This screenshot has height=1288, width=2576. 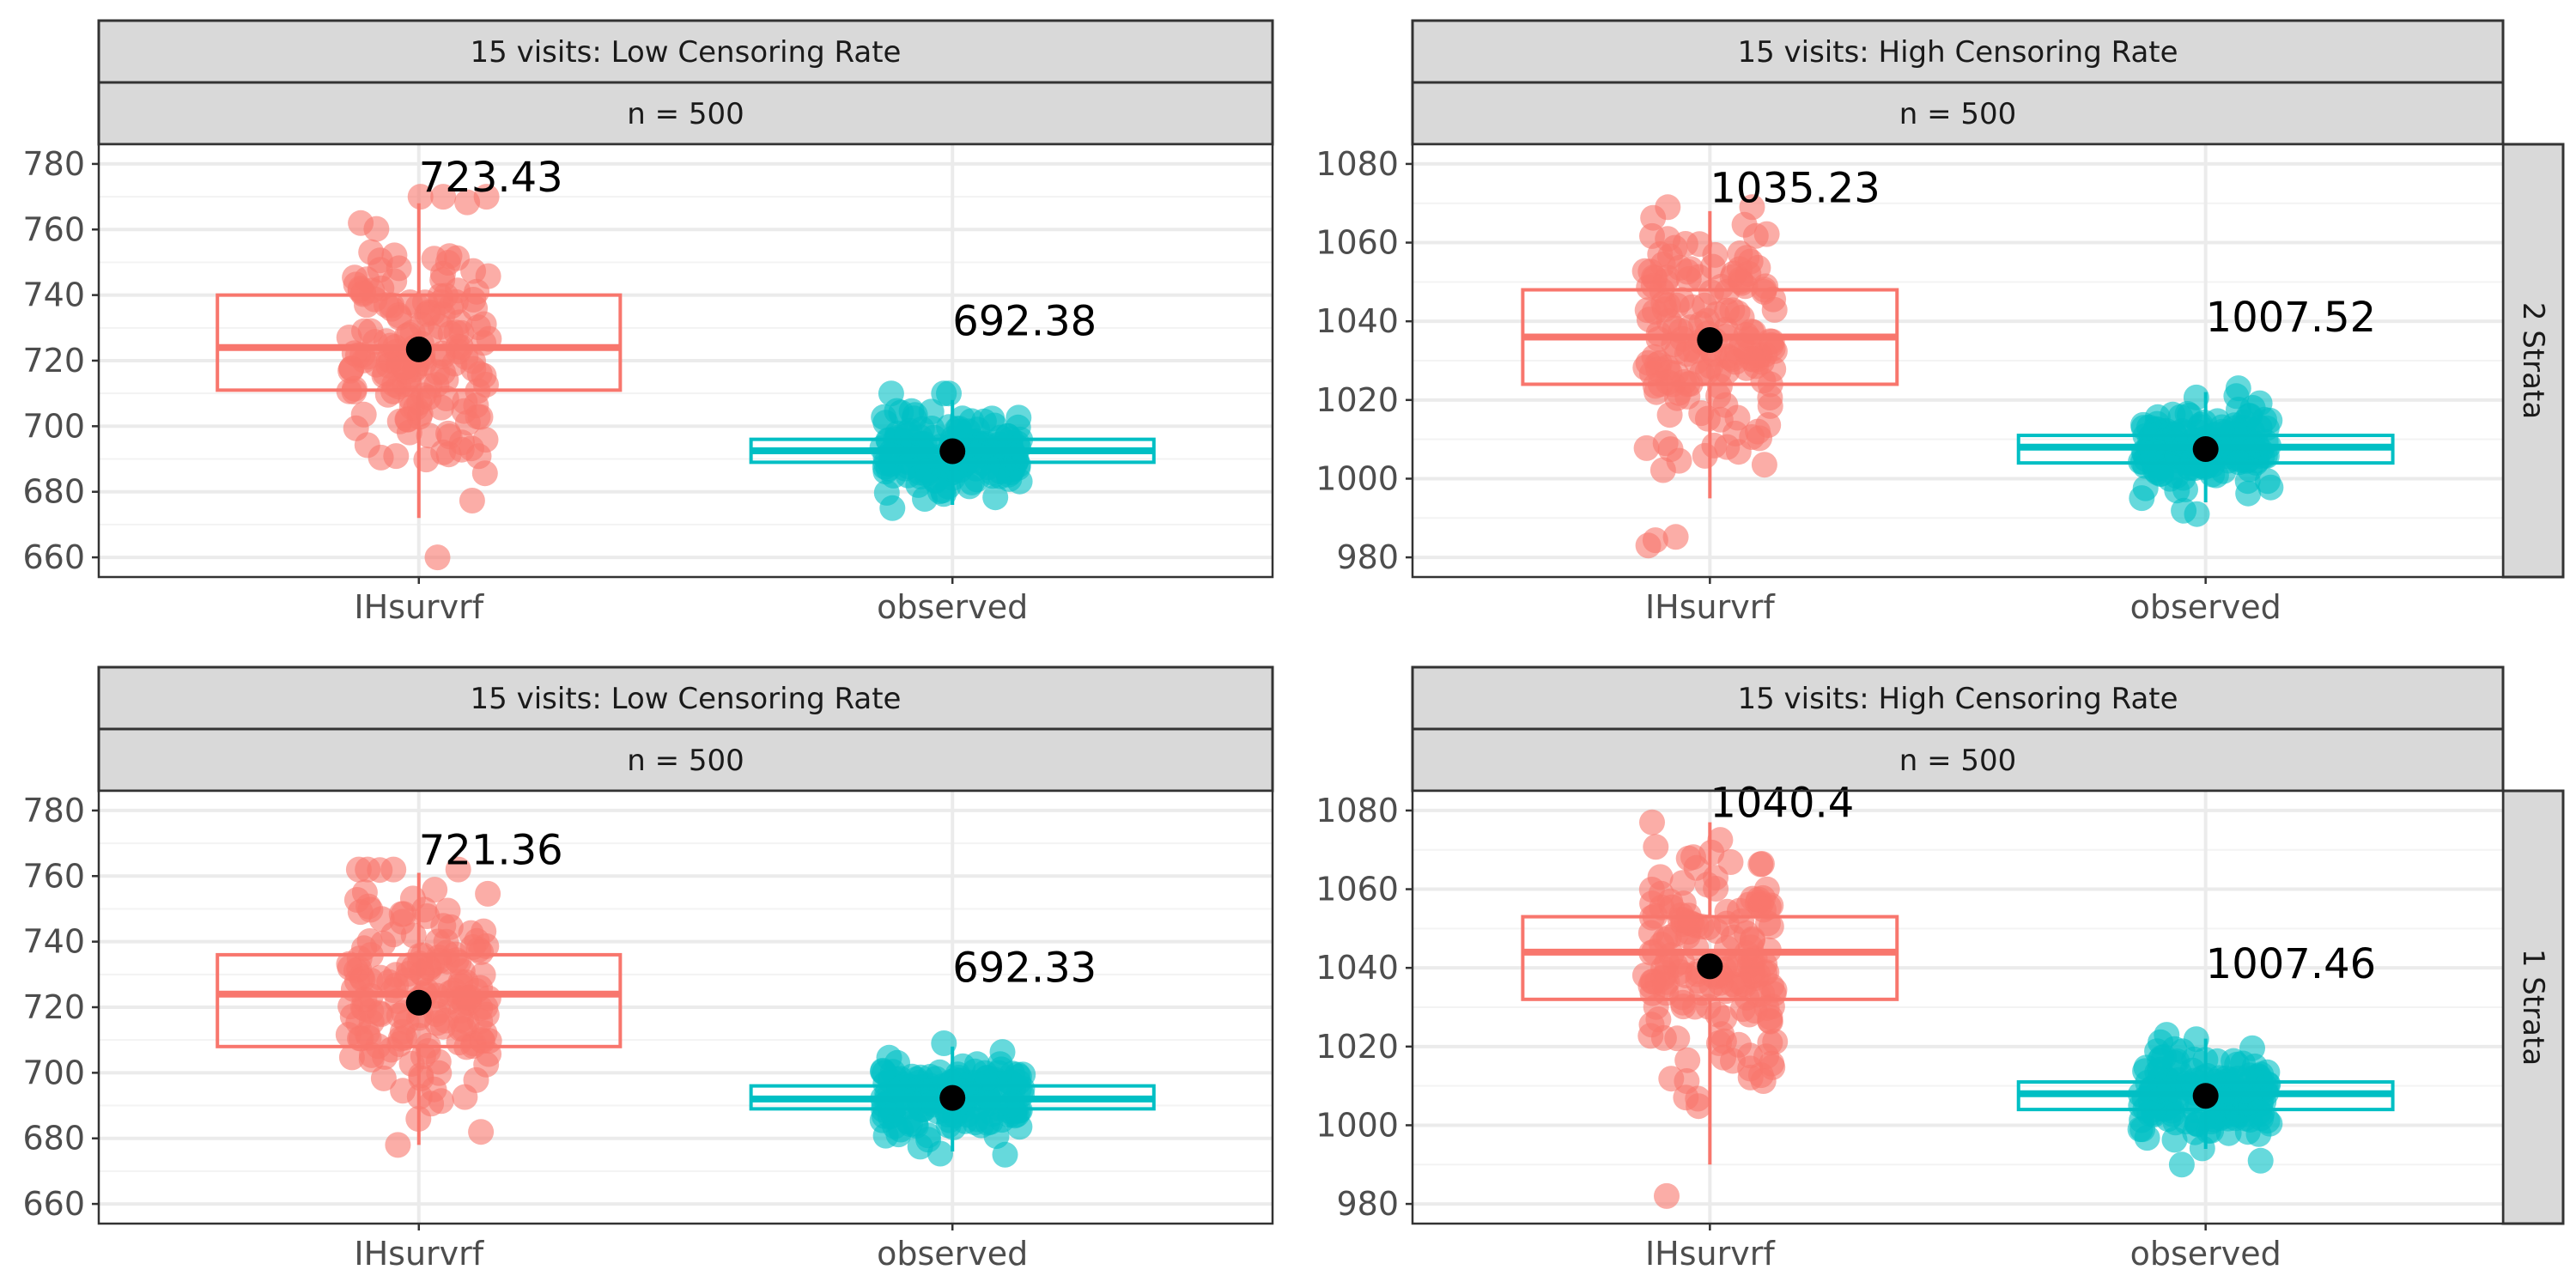 What do you see at coordinates (491, 851) in the screenshot?
I see `mean-value-label: 721.36` at bounding box center [491, 851].